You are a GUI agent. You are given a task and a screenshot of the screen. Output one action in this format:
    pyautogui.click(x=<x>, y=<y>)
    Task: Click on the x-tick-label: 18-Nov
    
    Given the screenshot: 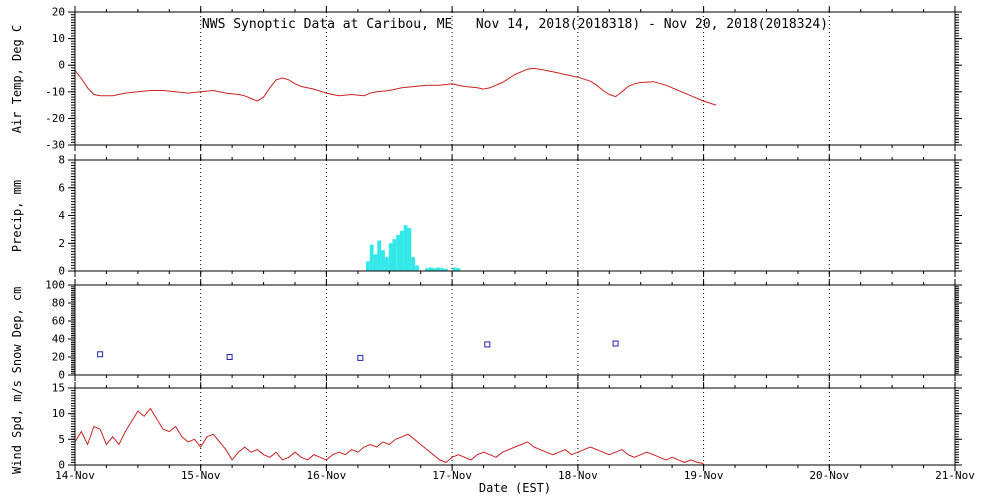 What is the action you would take?
    pyautogui.click(x=578, y=475)
    